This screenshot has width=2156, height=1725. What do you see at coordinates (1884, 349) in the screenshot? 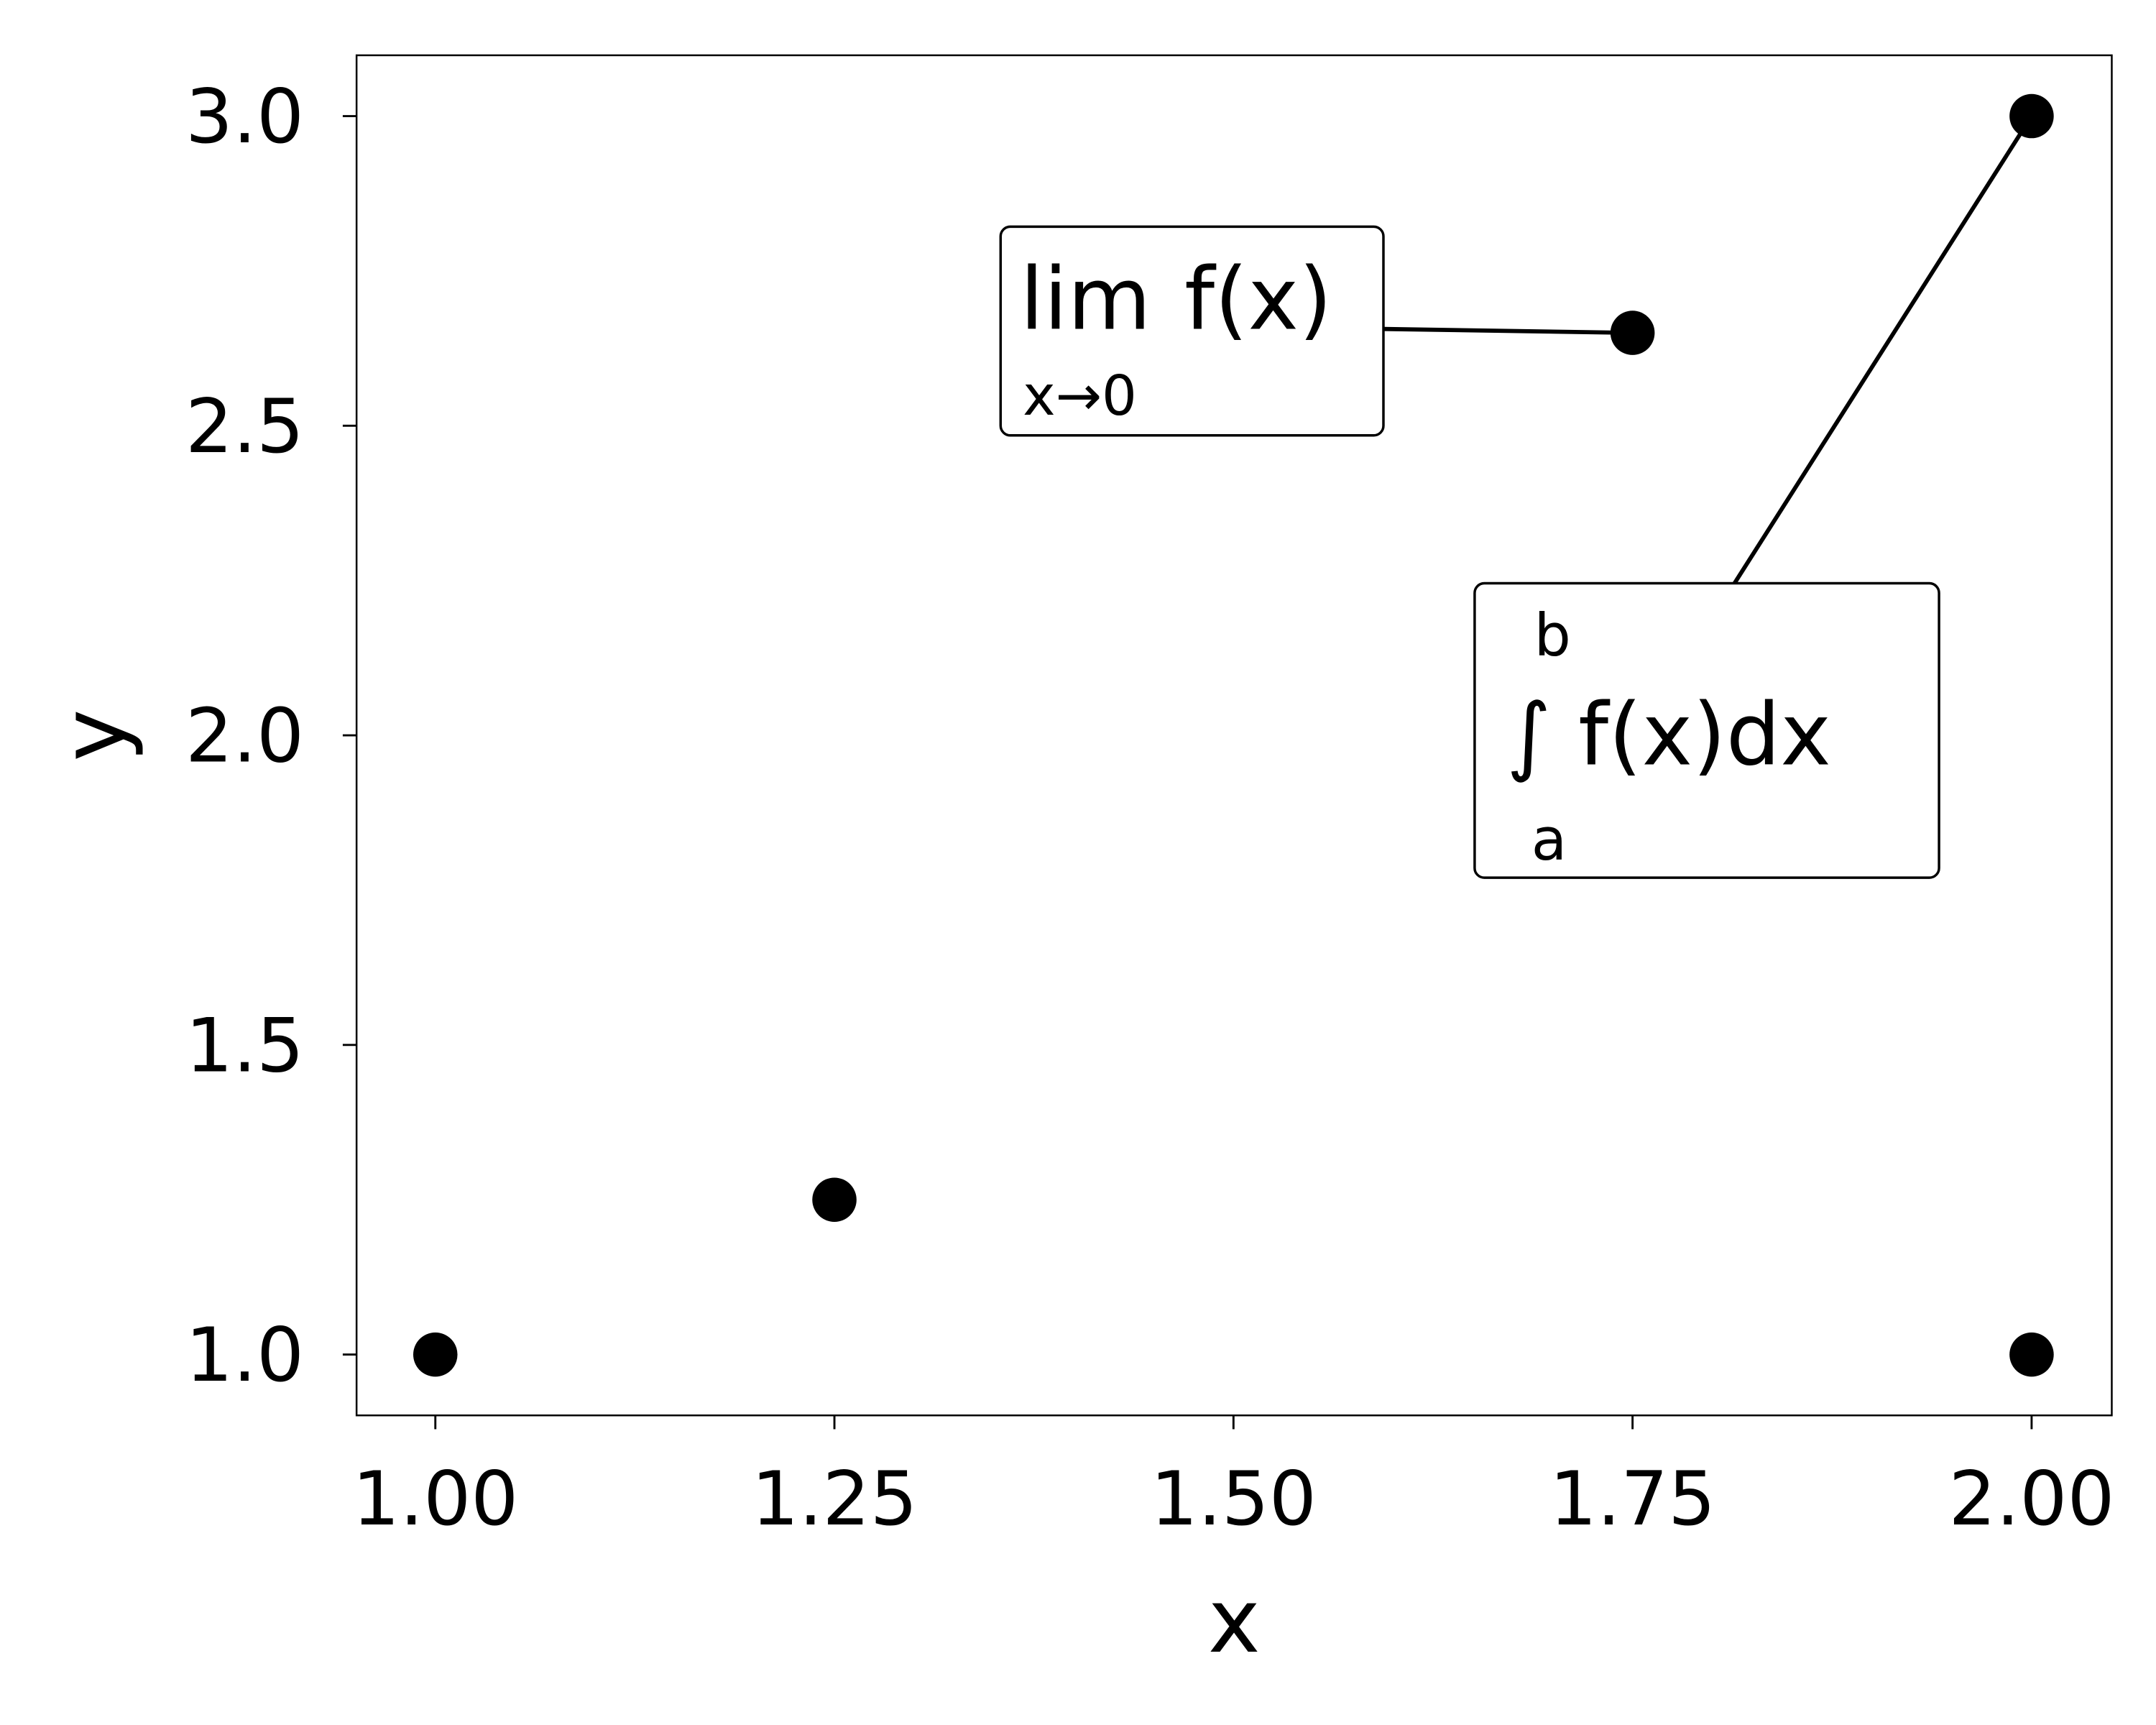
I see `annotation-connector-integral` at bounding box center [1884, 349].